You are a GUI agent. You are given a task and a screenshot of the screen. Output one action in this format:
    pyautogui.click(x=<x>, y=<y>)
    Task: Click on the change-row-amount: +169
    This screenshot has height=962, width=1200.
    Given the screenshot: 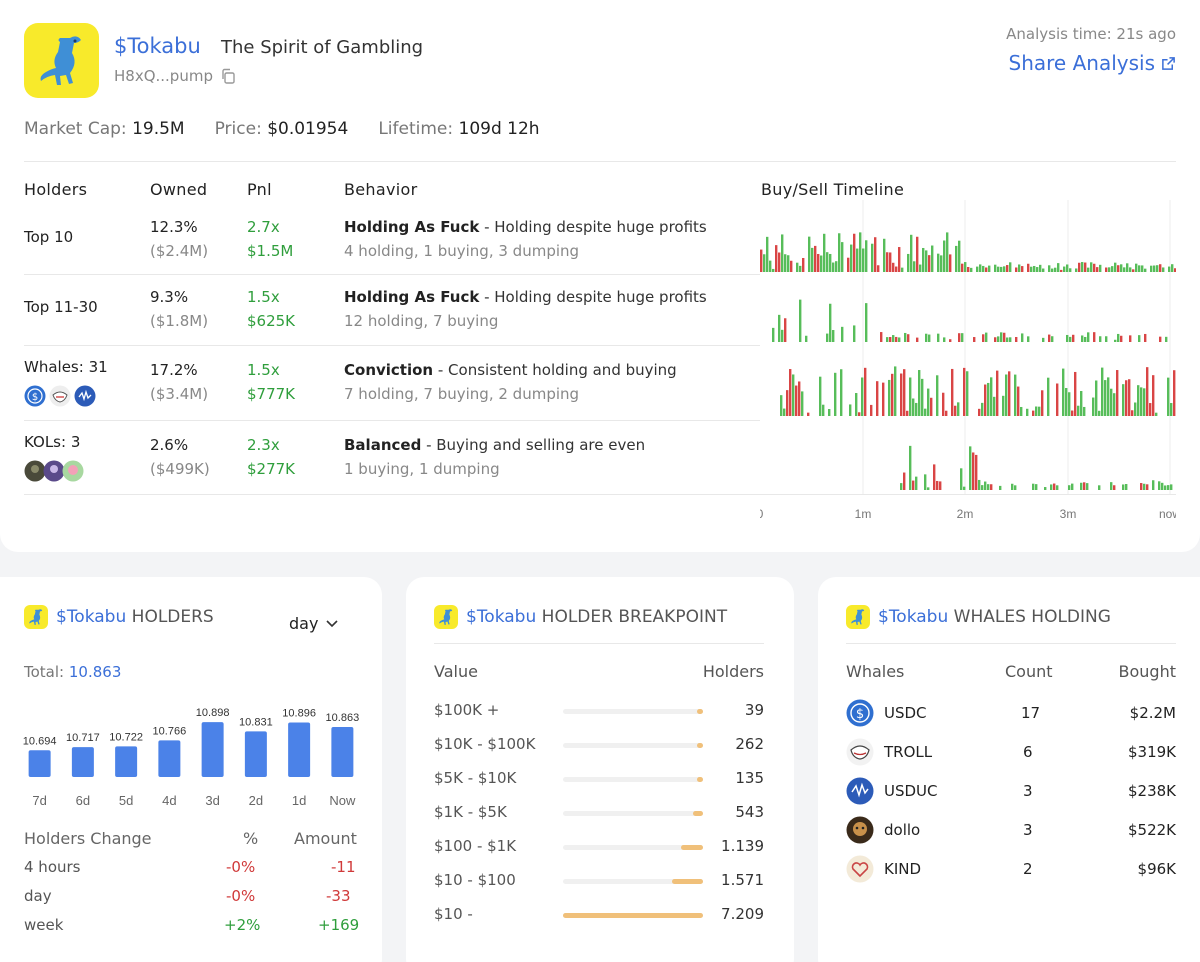 What is the action you would take?
    pyautogui.click(x=339, y=925)
    